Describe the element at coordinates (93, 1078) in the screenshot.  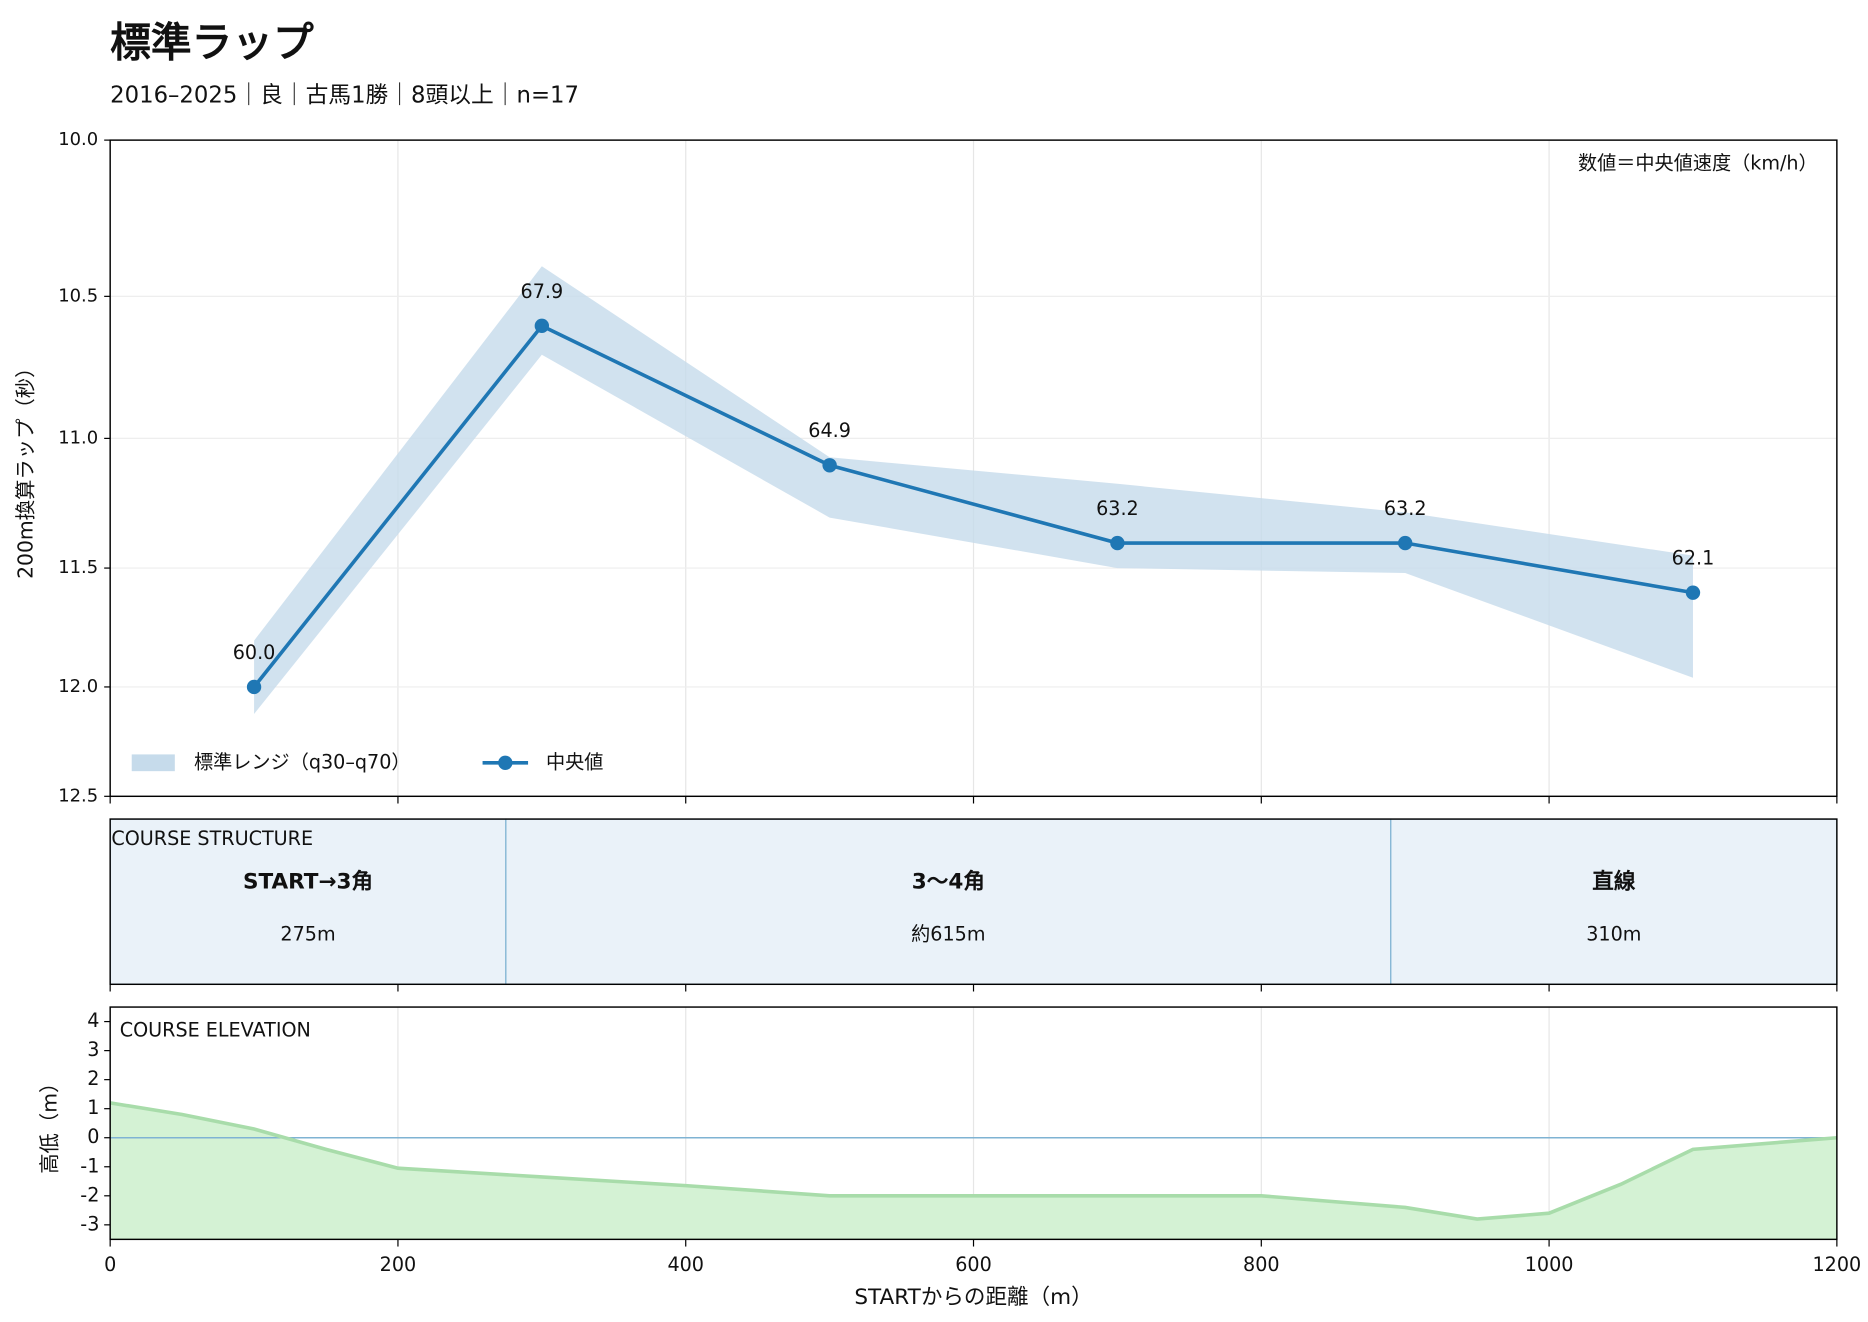
I see `y-tick-label: 2` at that location.